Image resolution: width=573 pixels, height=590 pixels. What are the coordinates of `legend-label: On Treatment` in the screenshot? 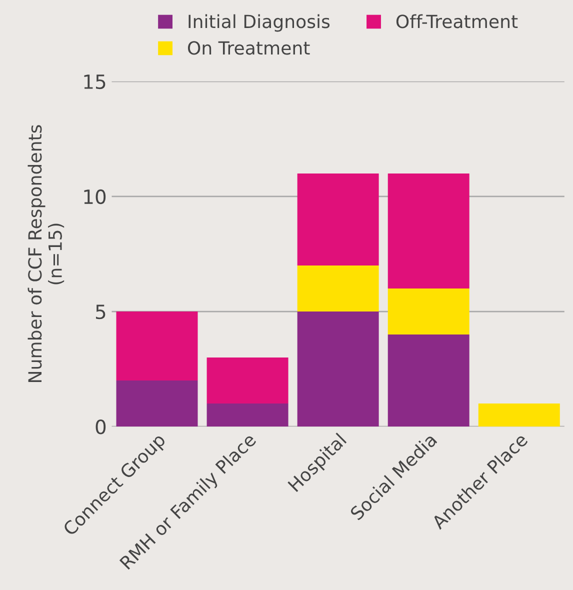 It's located at (249, 48).